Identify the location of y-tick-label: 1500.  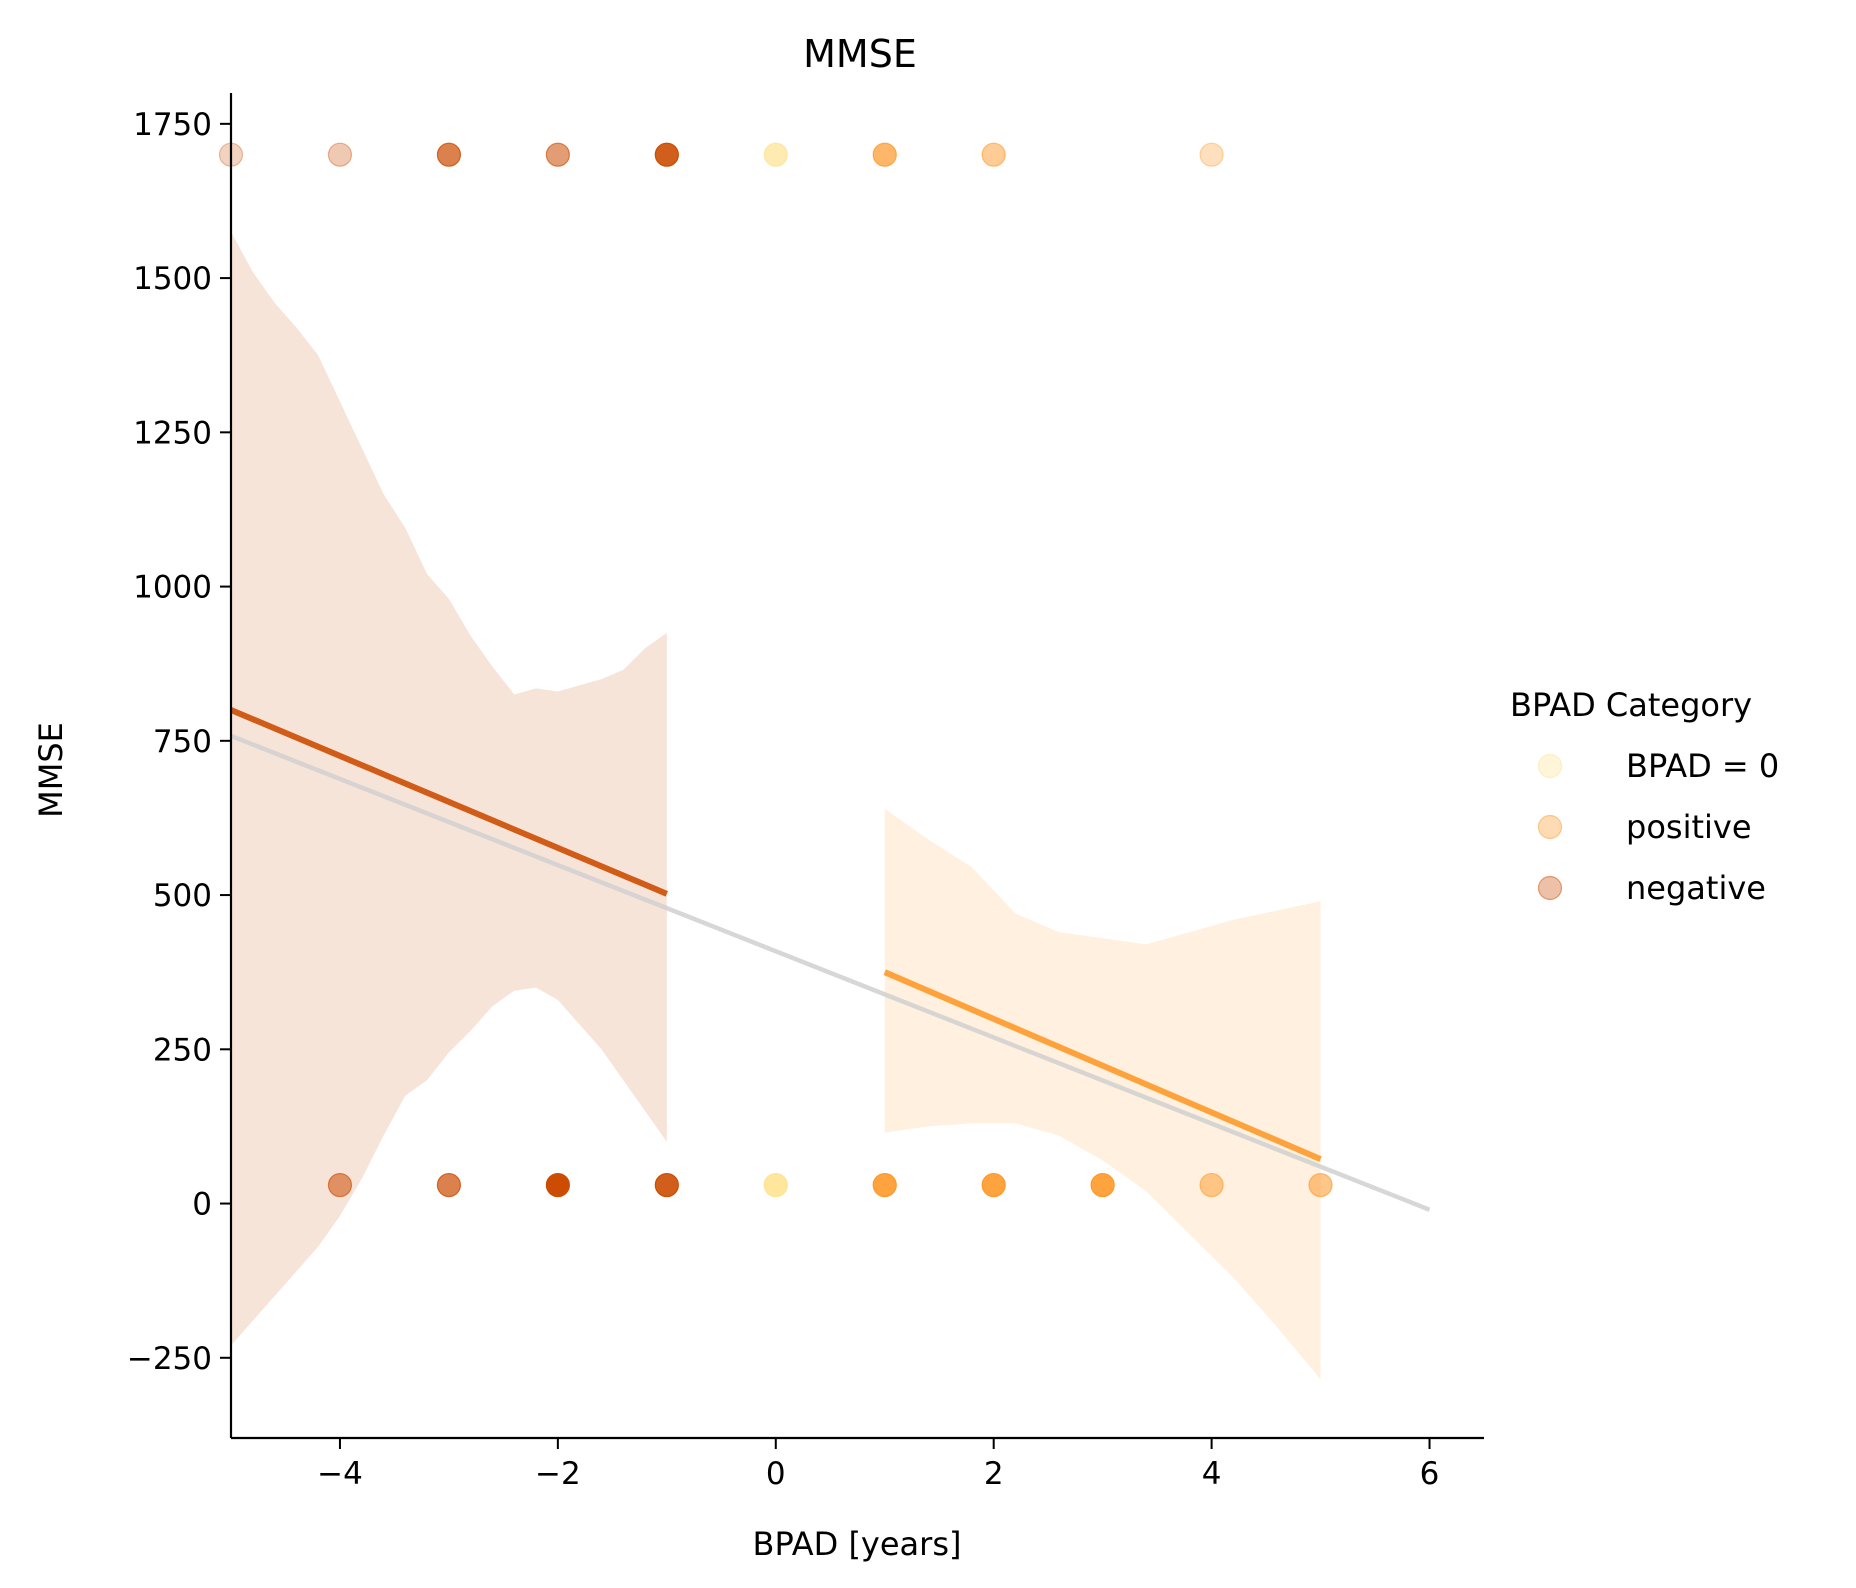
(172, 279).